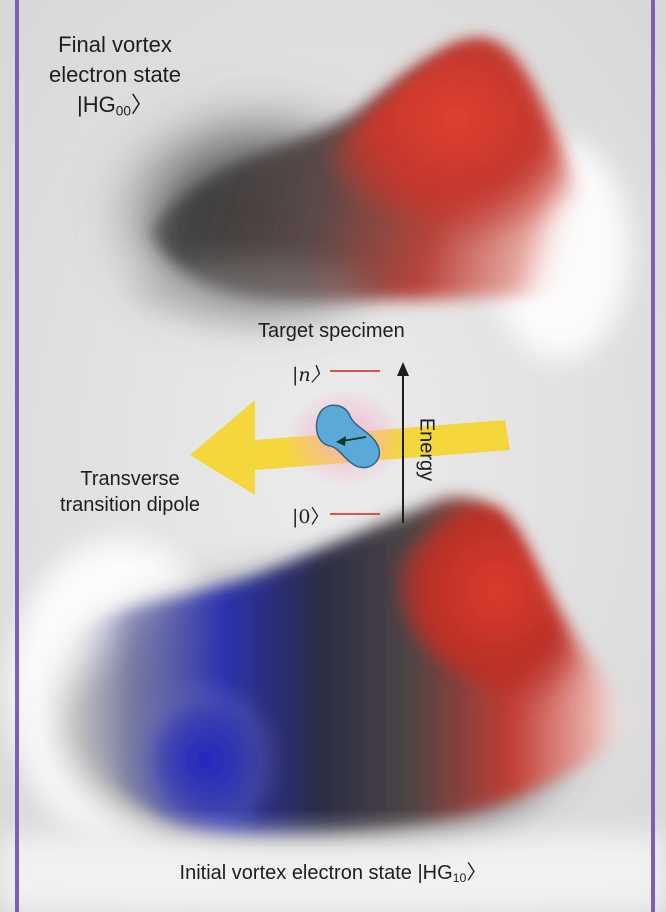  I want to click on initial-state-ket-close: 〉, so click(476, 872).